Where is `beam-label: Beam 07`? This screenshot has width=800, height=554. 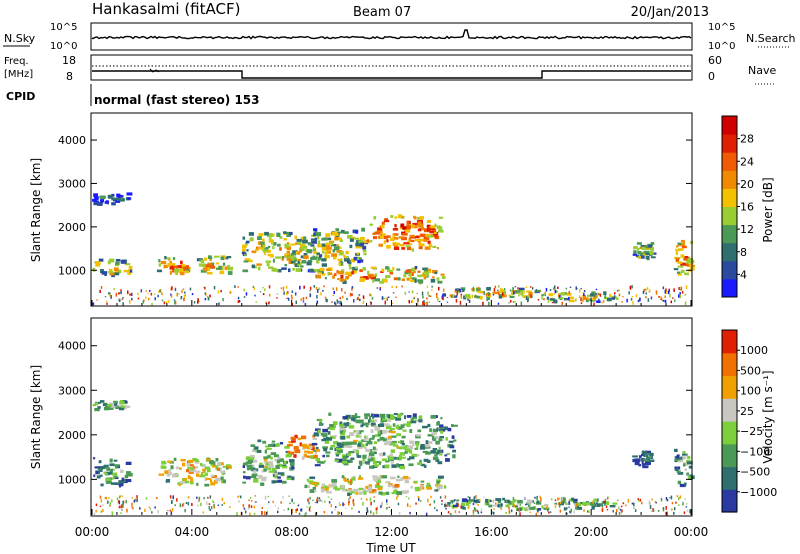 beam-label: Beam 07 is located at coordinates (382, 12).